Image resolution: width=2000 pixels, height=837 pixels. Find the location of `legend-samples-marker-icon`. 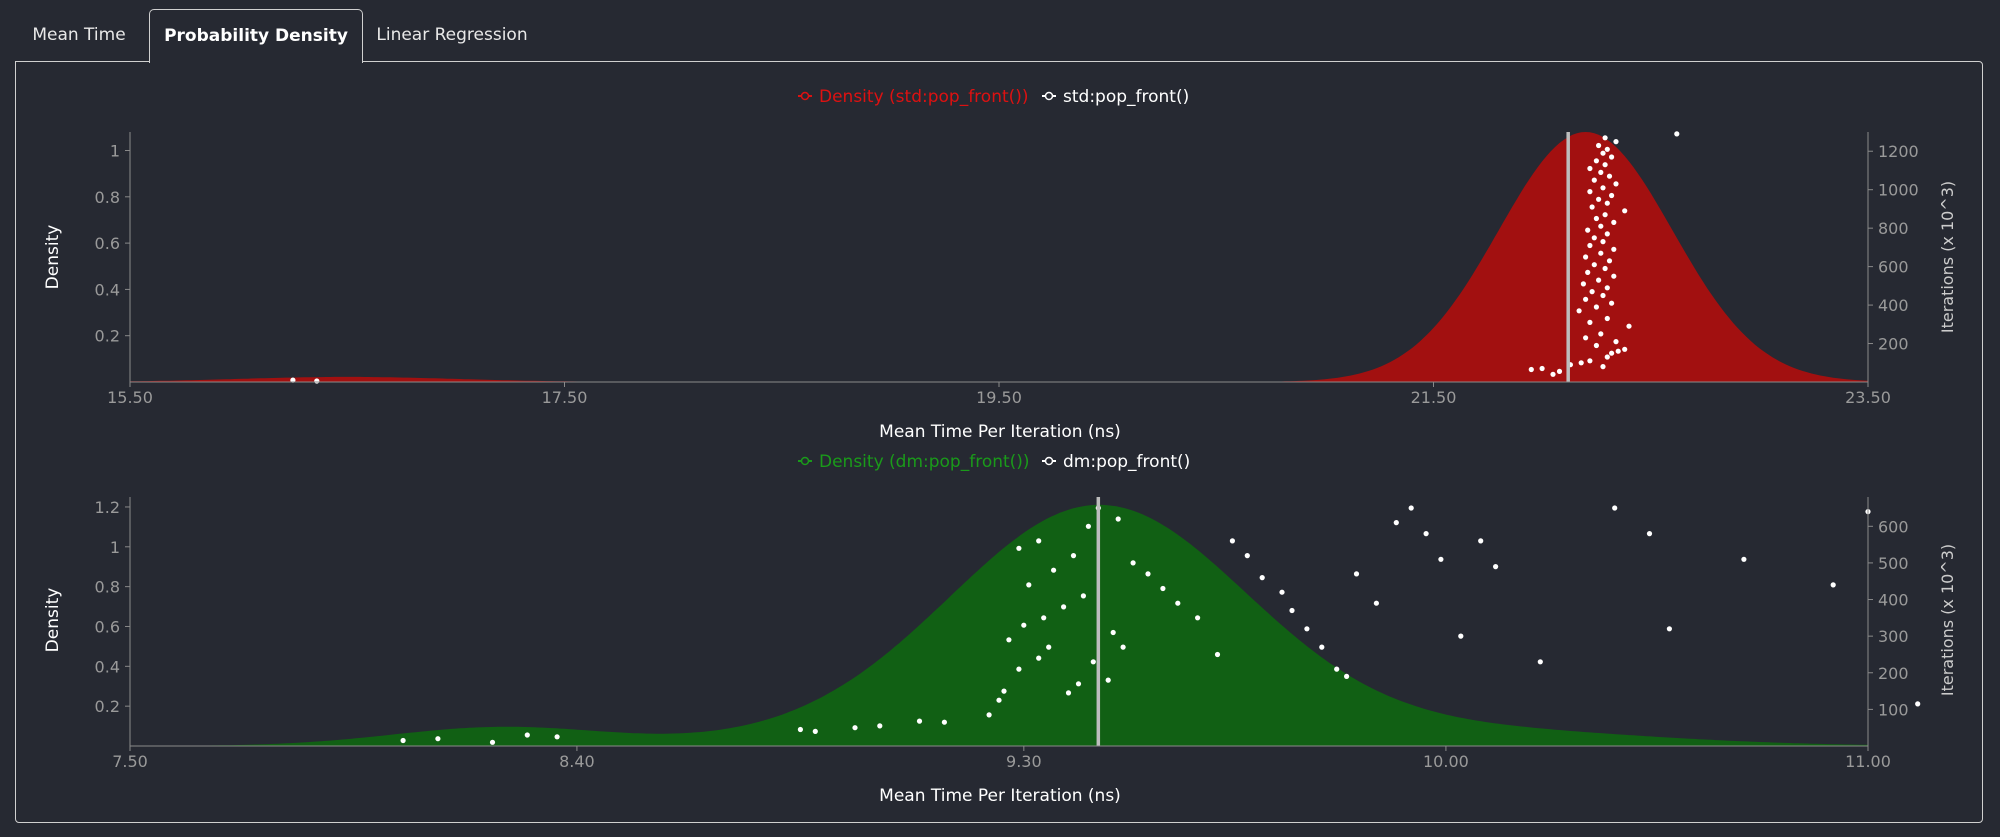

legend-samples-marker-icon is located at coordinates (1049, 461).